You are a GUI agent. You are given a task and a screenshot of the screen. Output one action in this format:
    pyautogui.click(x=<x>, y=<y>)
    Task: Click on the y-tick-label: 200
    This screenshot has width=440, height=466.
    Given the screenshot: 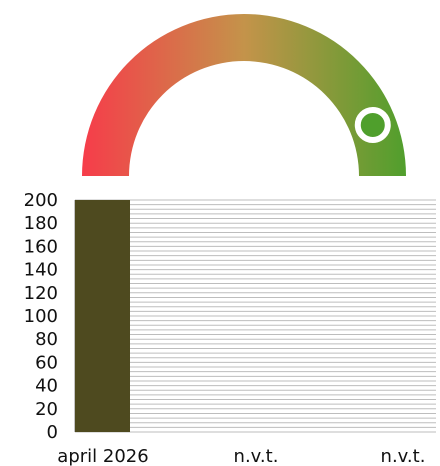 What is the action you would take?
    pyautogui.click(x=41, y=200)
    